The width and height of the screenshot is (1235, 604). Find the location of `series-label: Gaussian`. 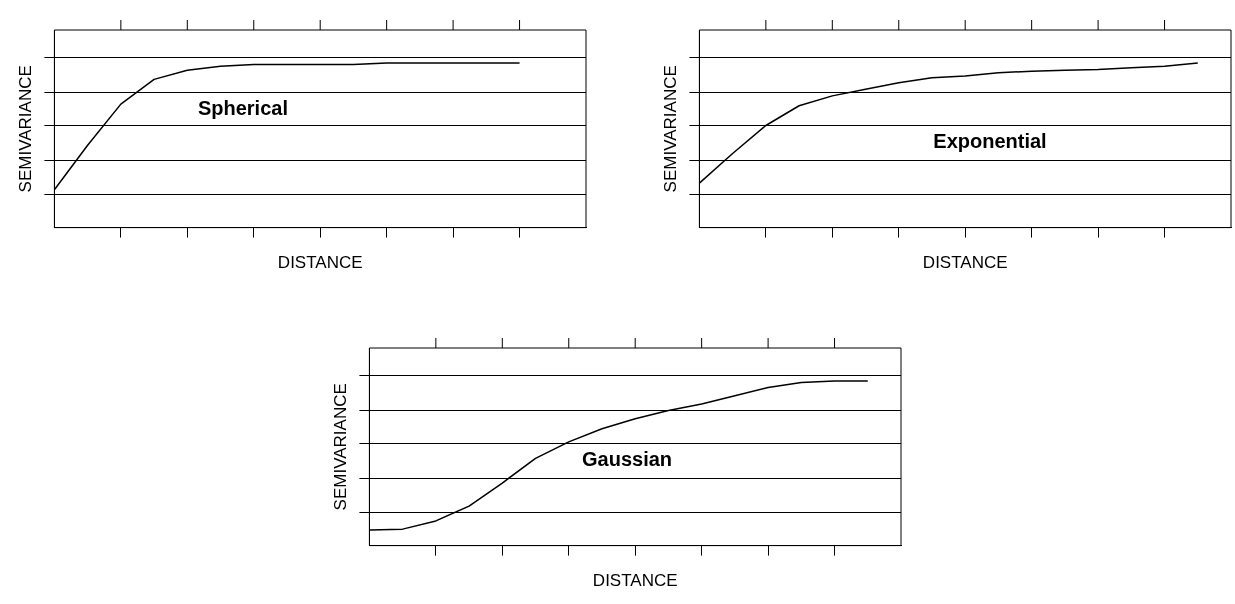

series-label: Gaussian is located at coordinates (627, 459).